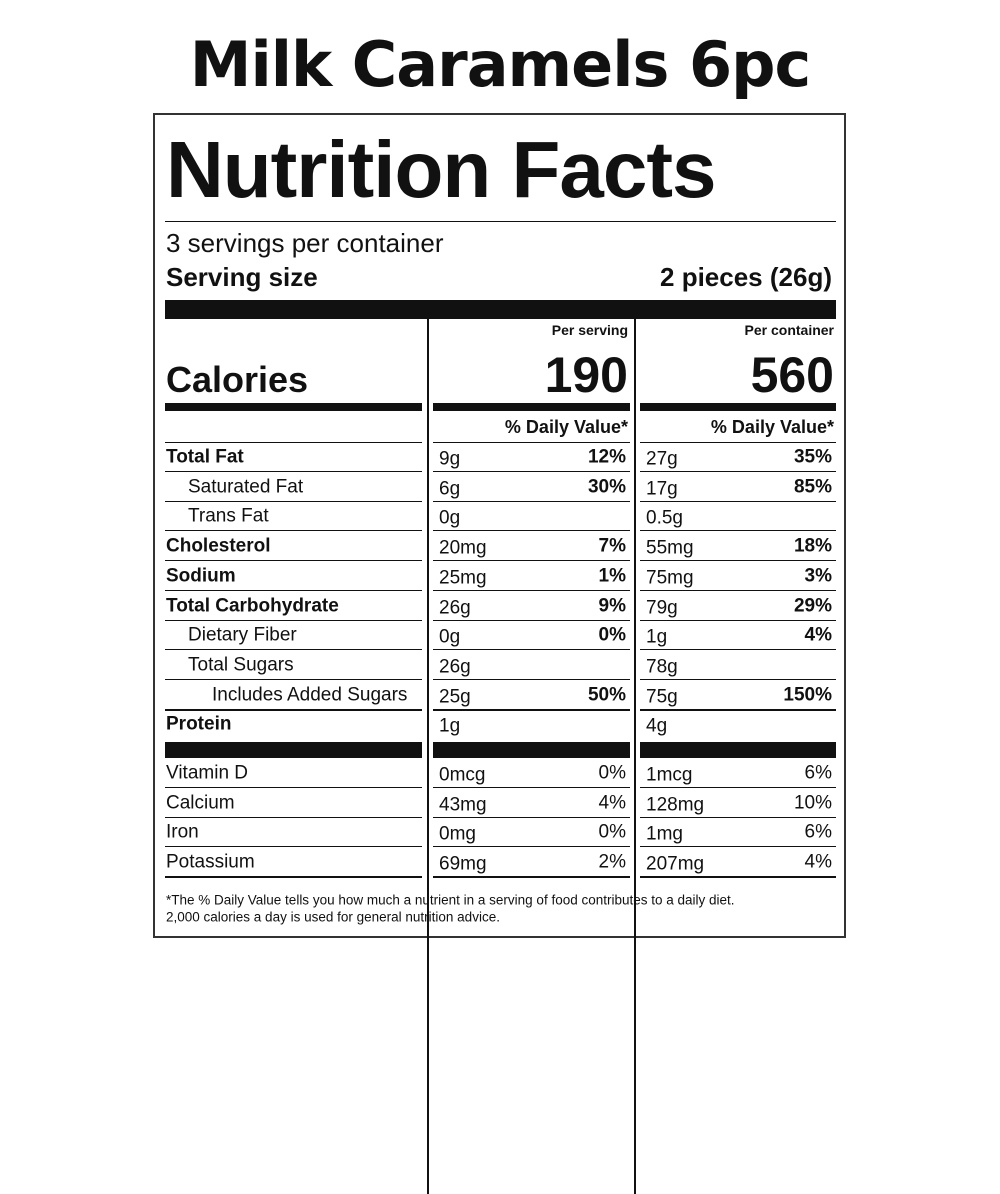 The image size is (1000, 1194). Describe the element at coordinates (612, 576) in the screenshot. I see `nutrient-dv: 1%` at that location.